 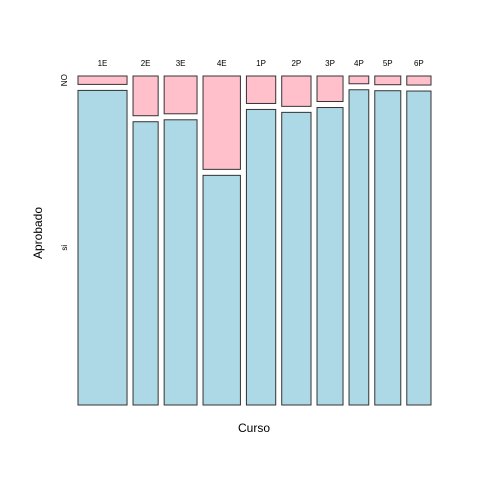 What do you see at coordinates (359, 247) in the screenshot?
I see `tile-4P-si` at bounding box center [359, 247].